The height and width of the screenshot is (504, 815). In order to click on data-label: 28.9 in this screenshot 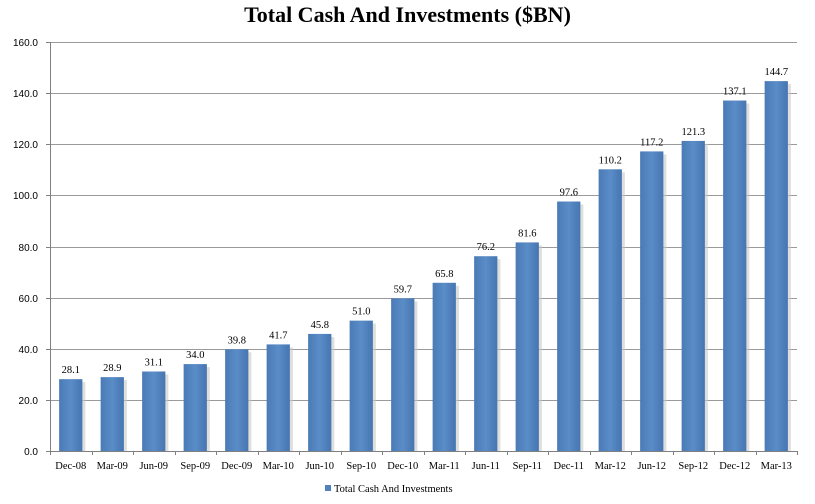, I will do `click(112, 368)`.